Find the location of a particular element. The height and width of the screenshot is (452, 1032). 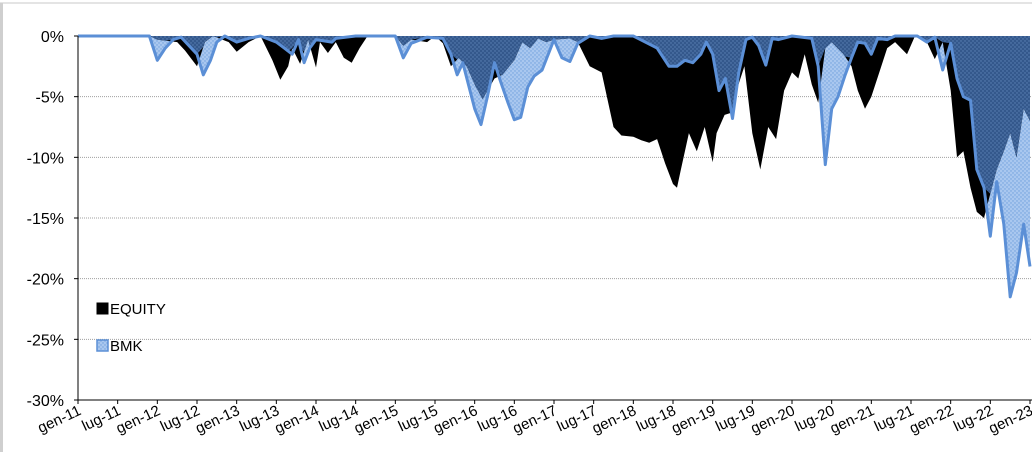

y-tick-label: 0% is located at coordinates (52, 37).